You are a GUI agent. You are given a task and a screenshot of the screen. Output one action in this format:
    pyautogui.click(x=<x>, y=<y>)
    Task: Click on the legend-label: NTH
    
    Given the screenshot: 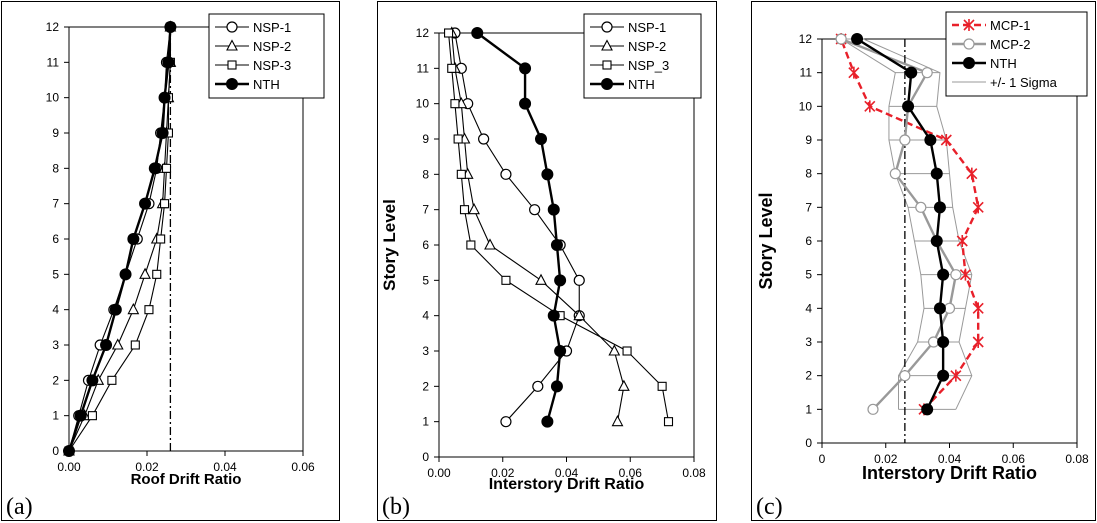 What is the action you would take?
    pyautogui.click(x=641, y=84)
    